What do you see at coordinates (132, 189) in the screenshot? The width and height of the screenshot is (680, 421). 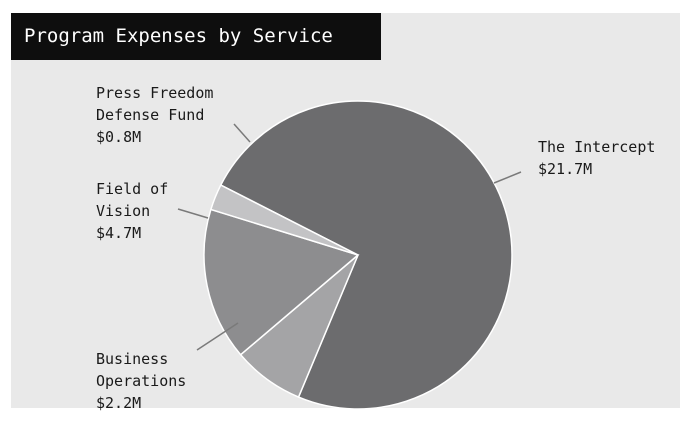 I see `slice-label-line: Field of` at bounding box center [132, 189].